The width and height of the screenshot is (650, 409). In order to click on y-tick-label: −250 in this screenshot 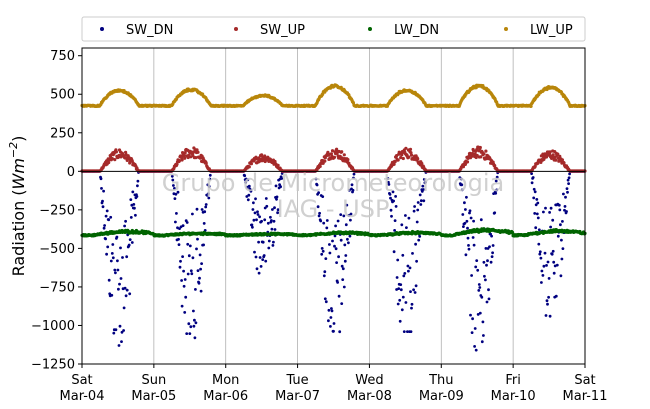, I will do `click(57, 210)`.